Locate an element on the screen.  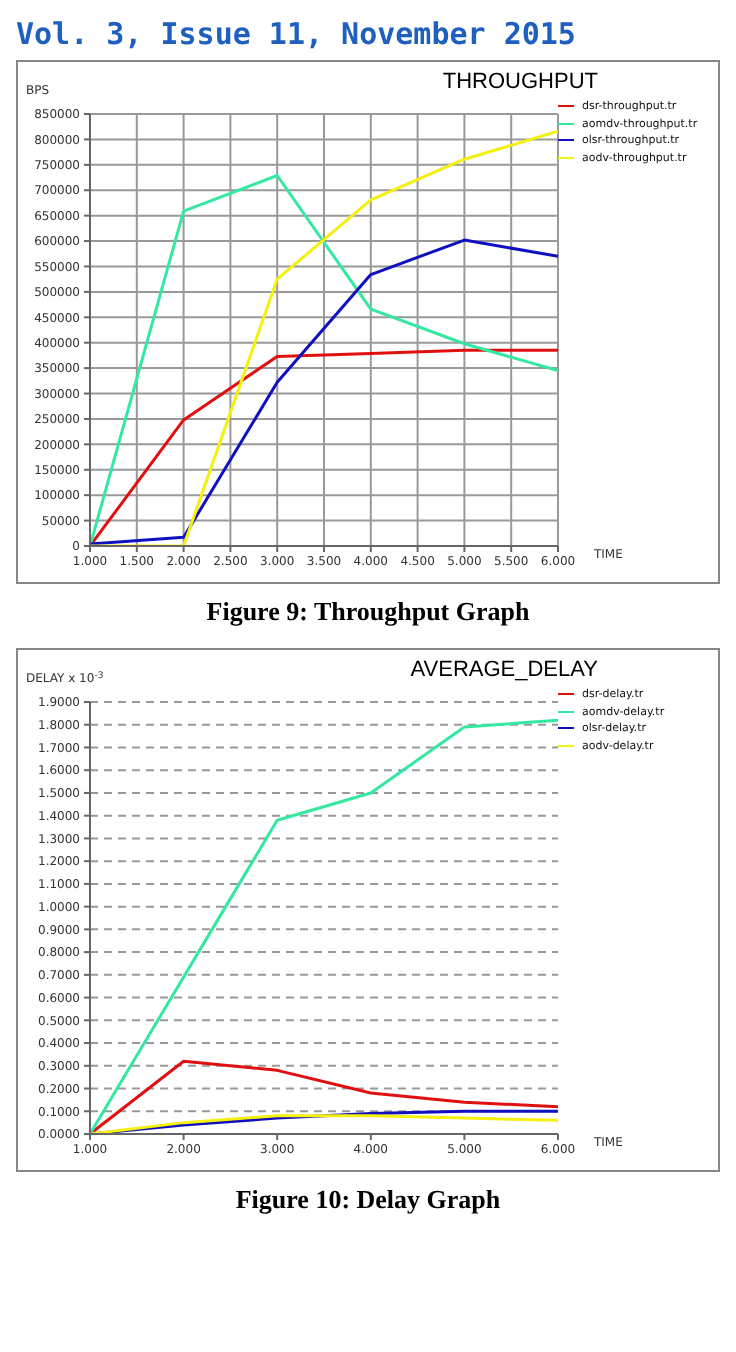
chart-title: AVERAGE_DELAY is located at coordinates (504, 670).